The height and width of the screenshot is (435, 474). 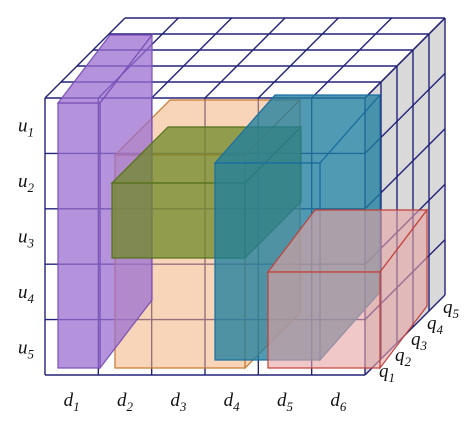 I want to click on column-label-index: 1, so click(x=76, y=406).